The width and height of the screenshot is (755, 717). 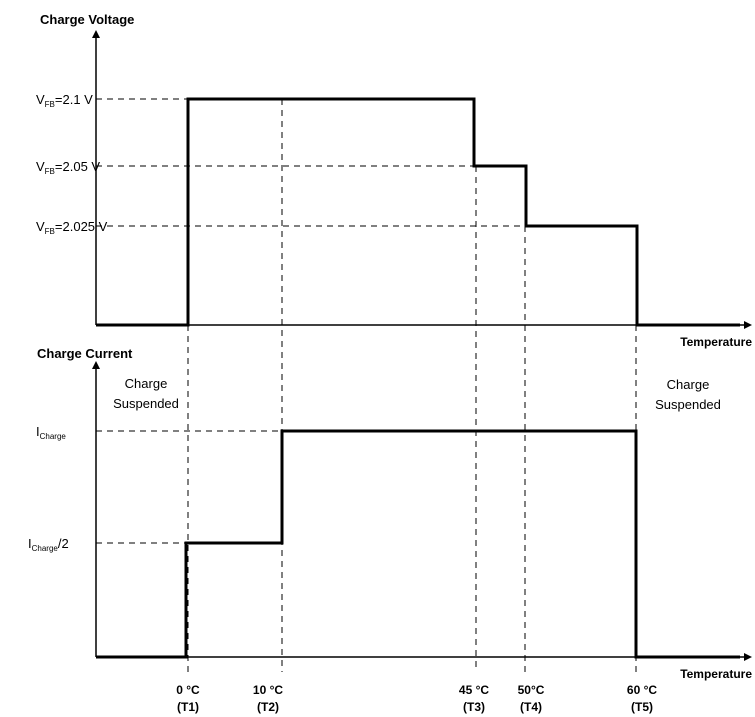 What do you see at coordinates (64, 100) in the screenshot?
I see `voltage-level-label-0: VFB=2.1 V` at bounding box center [64, 100].